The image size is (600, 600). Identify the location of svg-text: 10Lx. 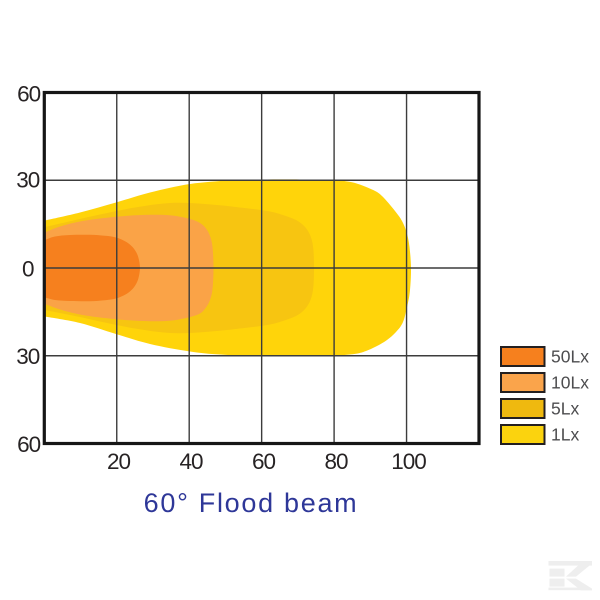
(570, 383).